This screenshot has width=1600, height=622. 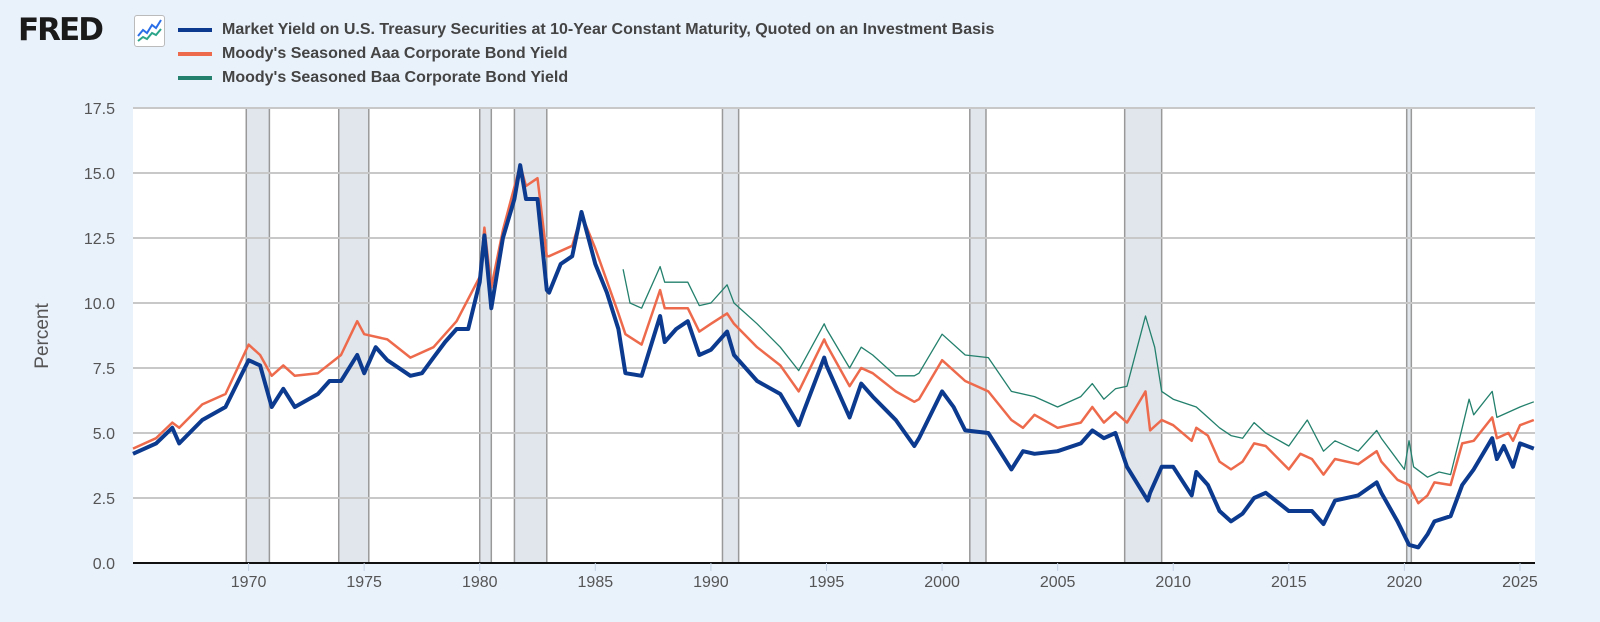 I want to click on y-tick-label: 15.0, so click(x=99, y=174).